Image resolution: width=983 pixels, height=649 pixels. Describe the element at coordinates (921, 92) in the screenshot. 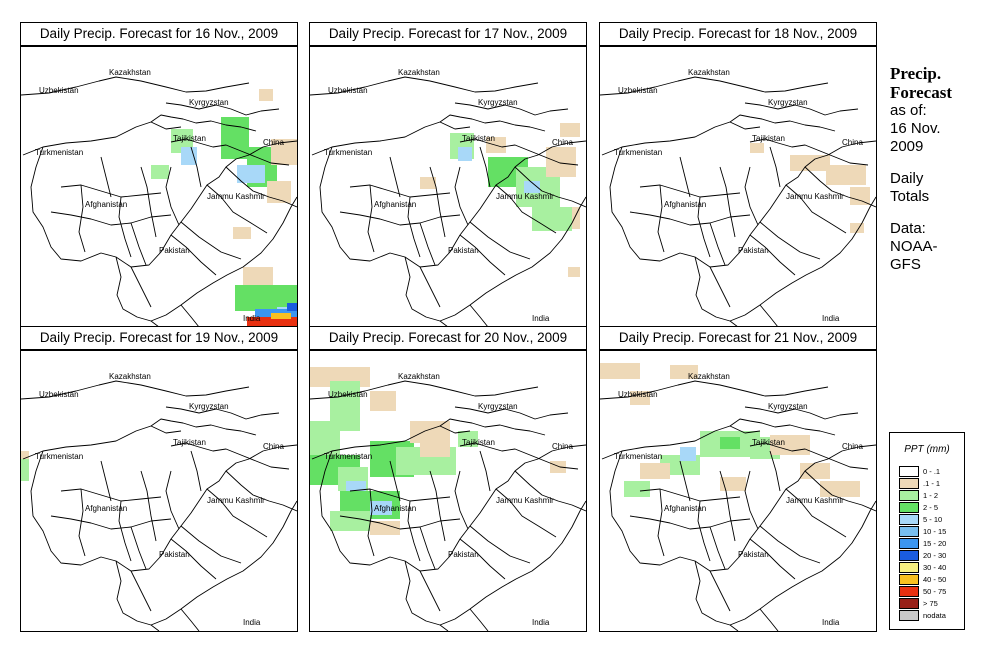

I see `heading-line: Forecast` at that location.